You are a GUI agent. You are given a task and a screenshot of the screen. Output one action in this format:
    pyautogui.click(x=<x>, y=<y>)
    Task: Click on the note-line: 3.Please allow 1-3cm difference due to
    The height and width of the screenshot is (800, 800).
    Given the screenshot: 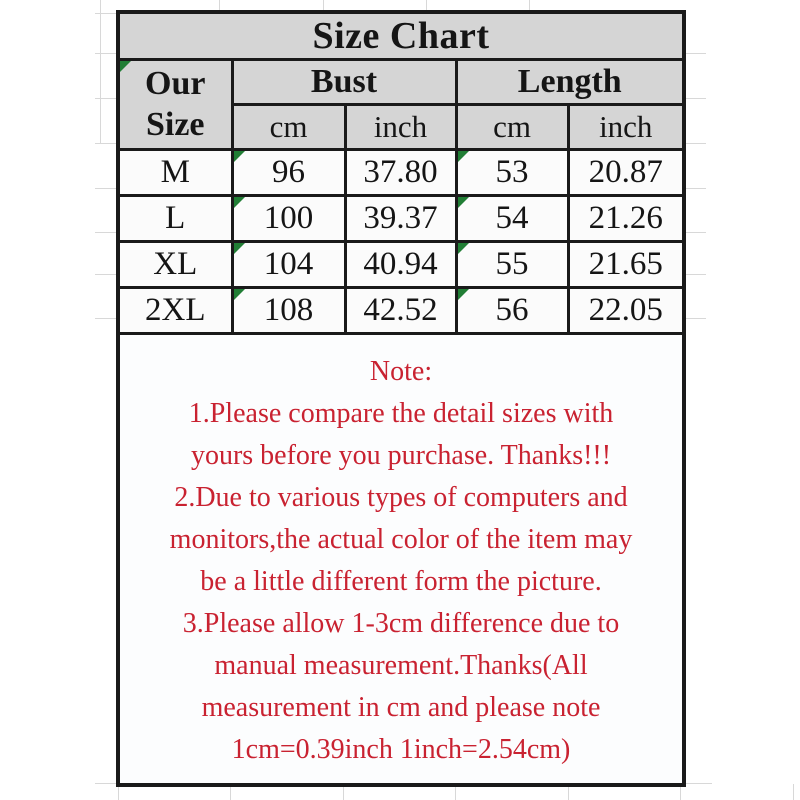 What is the action you would take?
    pyautogui.click(x=401, y=623)
    